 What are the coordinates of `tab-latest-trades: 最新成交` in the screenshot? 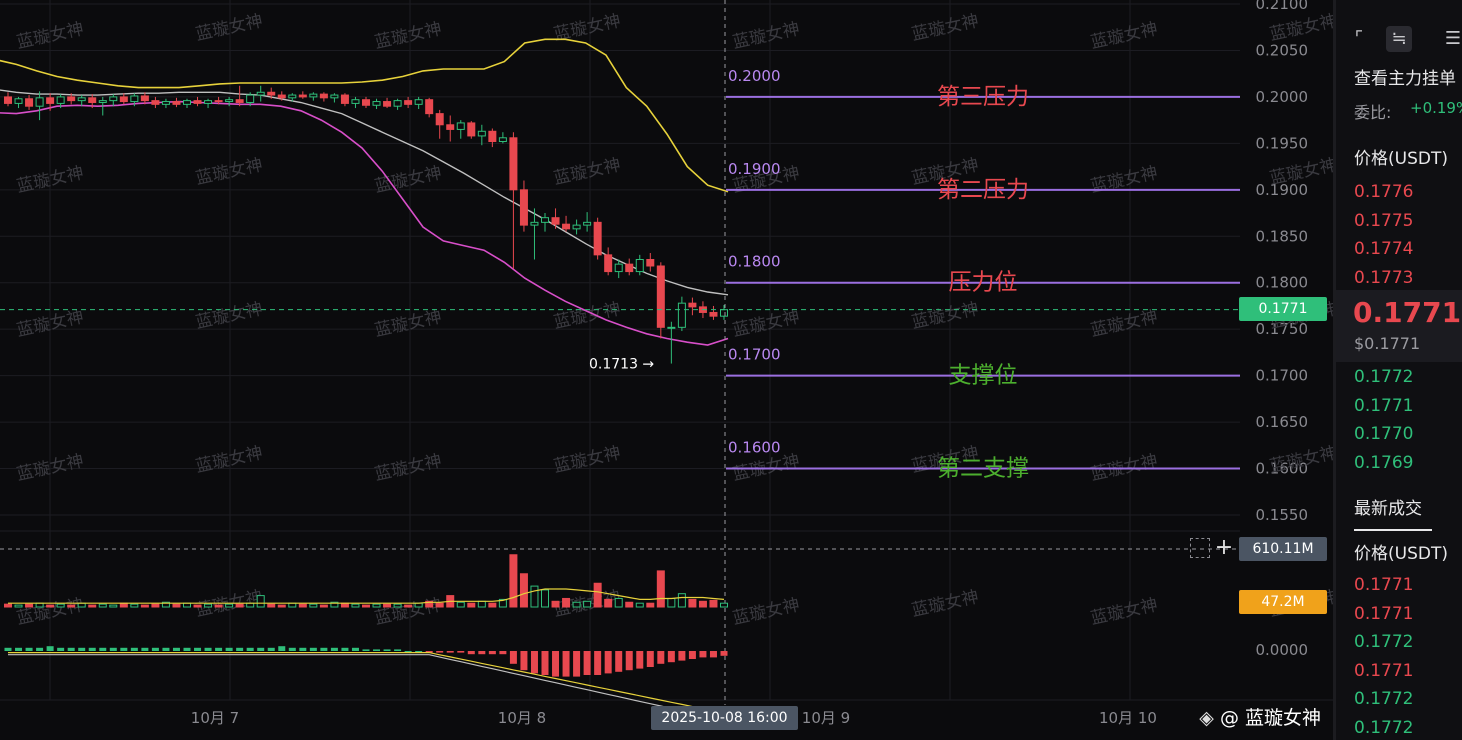 It's located at (1388, 509).